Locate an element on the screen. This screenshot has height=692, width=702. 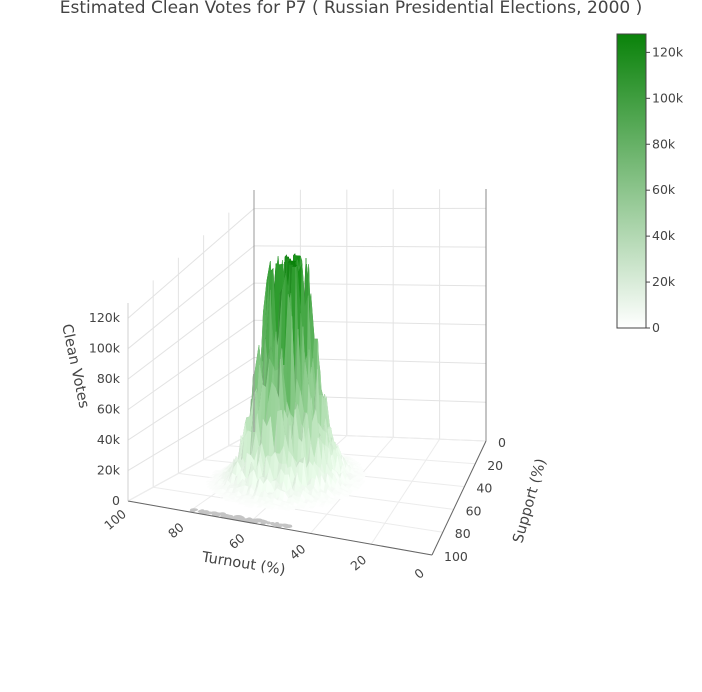
x-axis-title: Turnout (%) is located at coordinates (243, 563).